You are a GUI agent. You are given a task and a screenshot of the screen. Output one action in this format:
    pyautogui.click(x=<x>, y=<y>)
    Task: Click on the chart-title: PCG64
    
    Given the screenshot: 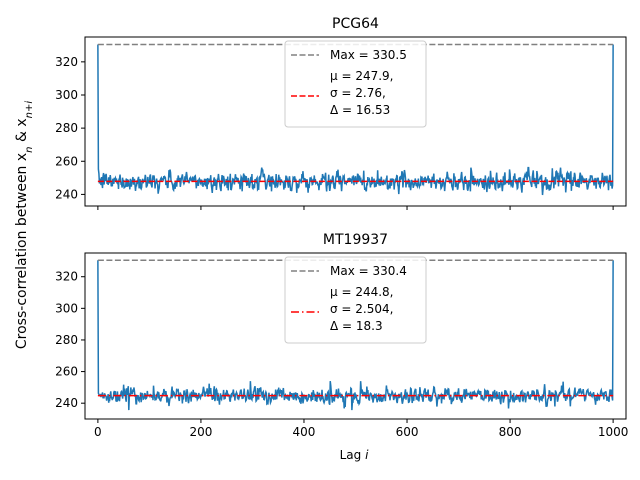 What is the action you would take?
    pyautogui.click(x=355, y=24)
    